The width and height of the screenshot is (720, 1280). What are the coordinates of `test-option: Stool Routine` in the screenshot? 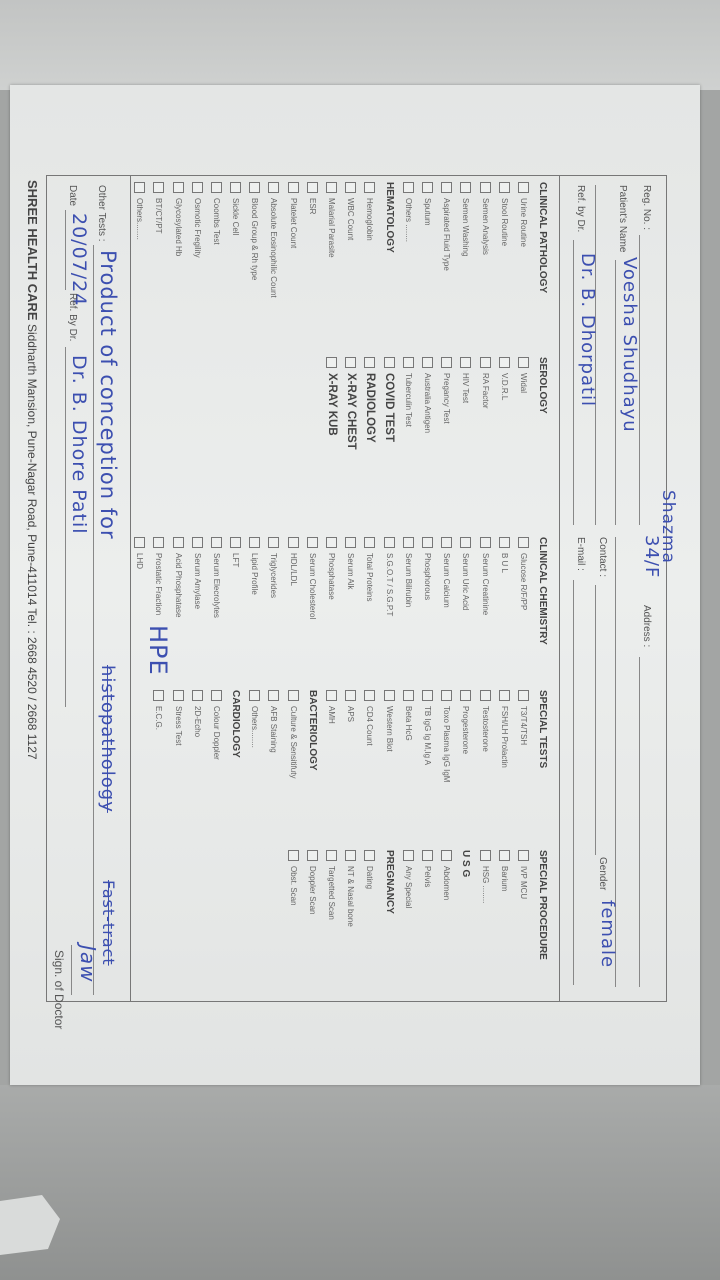 It's located at (504, 240).